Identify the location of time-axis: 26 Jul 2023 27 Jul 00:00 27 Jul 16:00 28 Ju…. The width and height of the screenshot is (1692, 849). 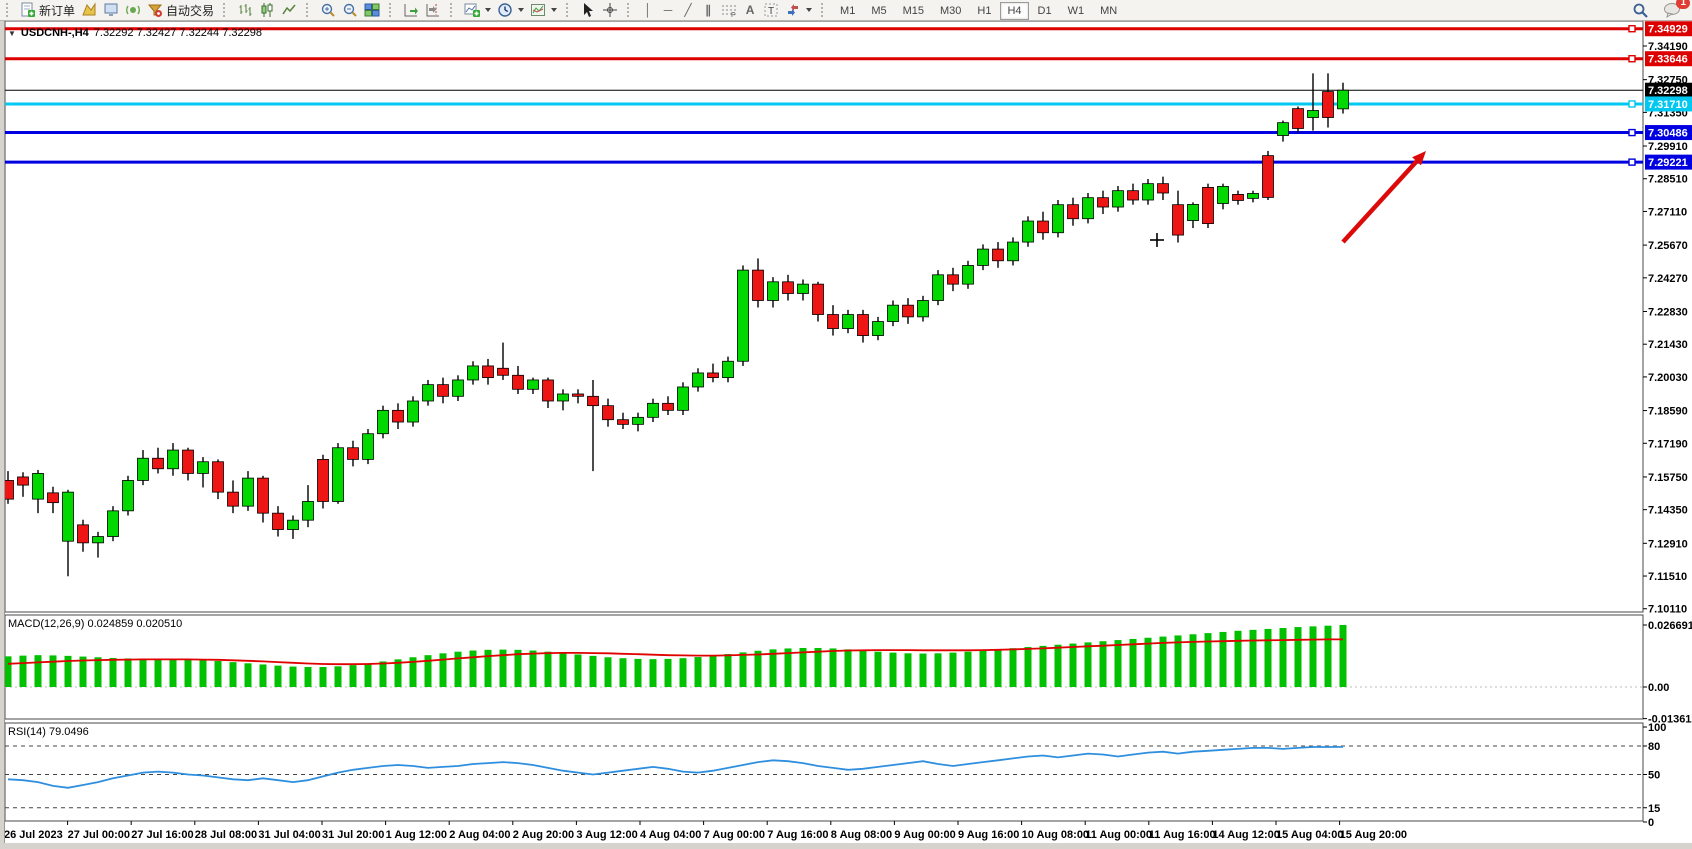
(705, 831).